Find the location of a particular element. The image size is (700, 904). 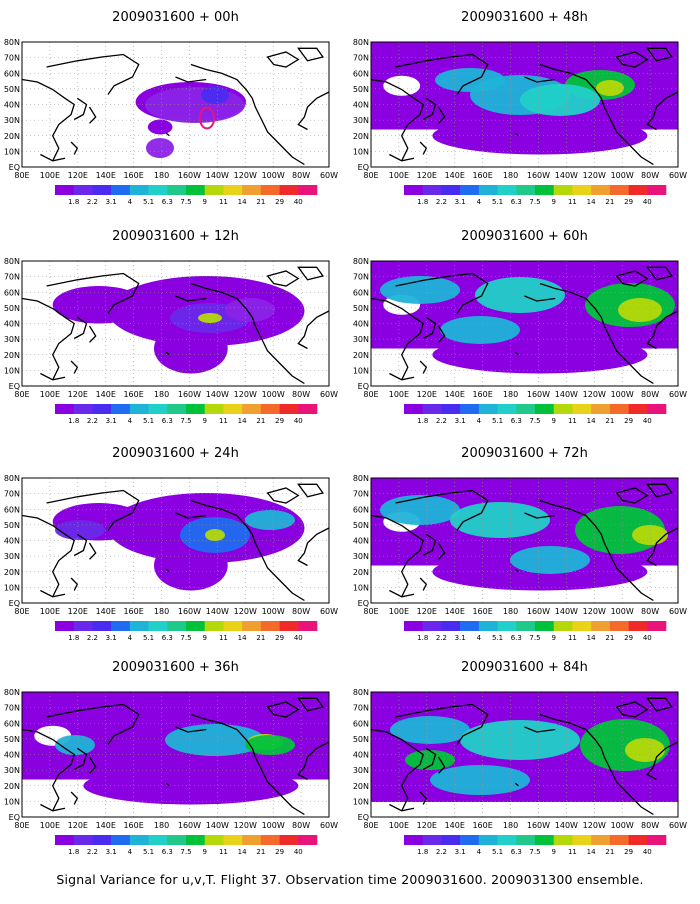

panel-title: 2009031600 + 36h is located at coordinates (175, 667).